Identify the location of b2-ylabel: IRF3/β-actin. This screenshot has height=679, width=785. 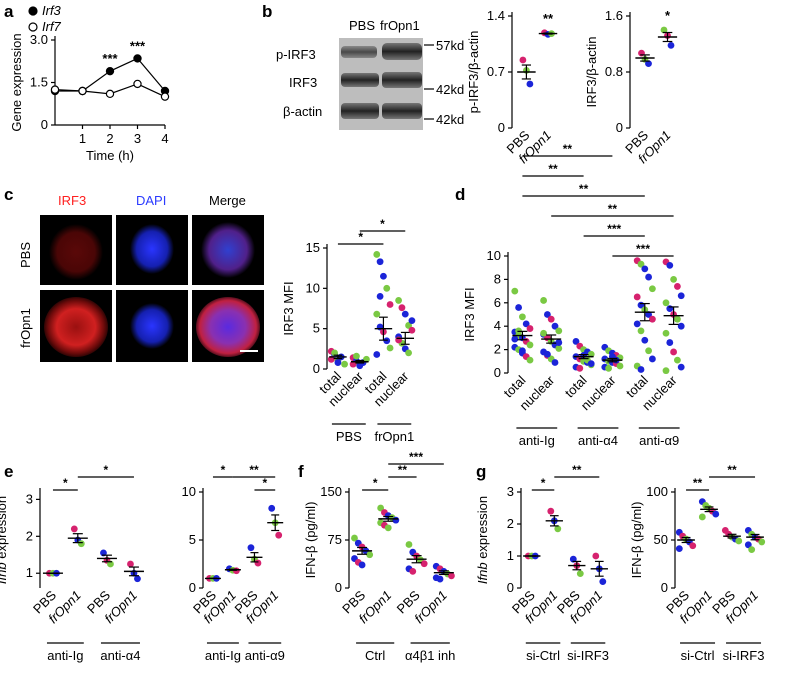
(591, 71).